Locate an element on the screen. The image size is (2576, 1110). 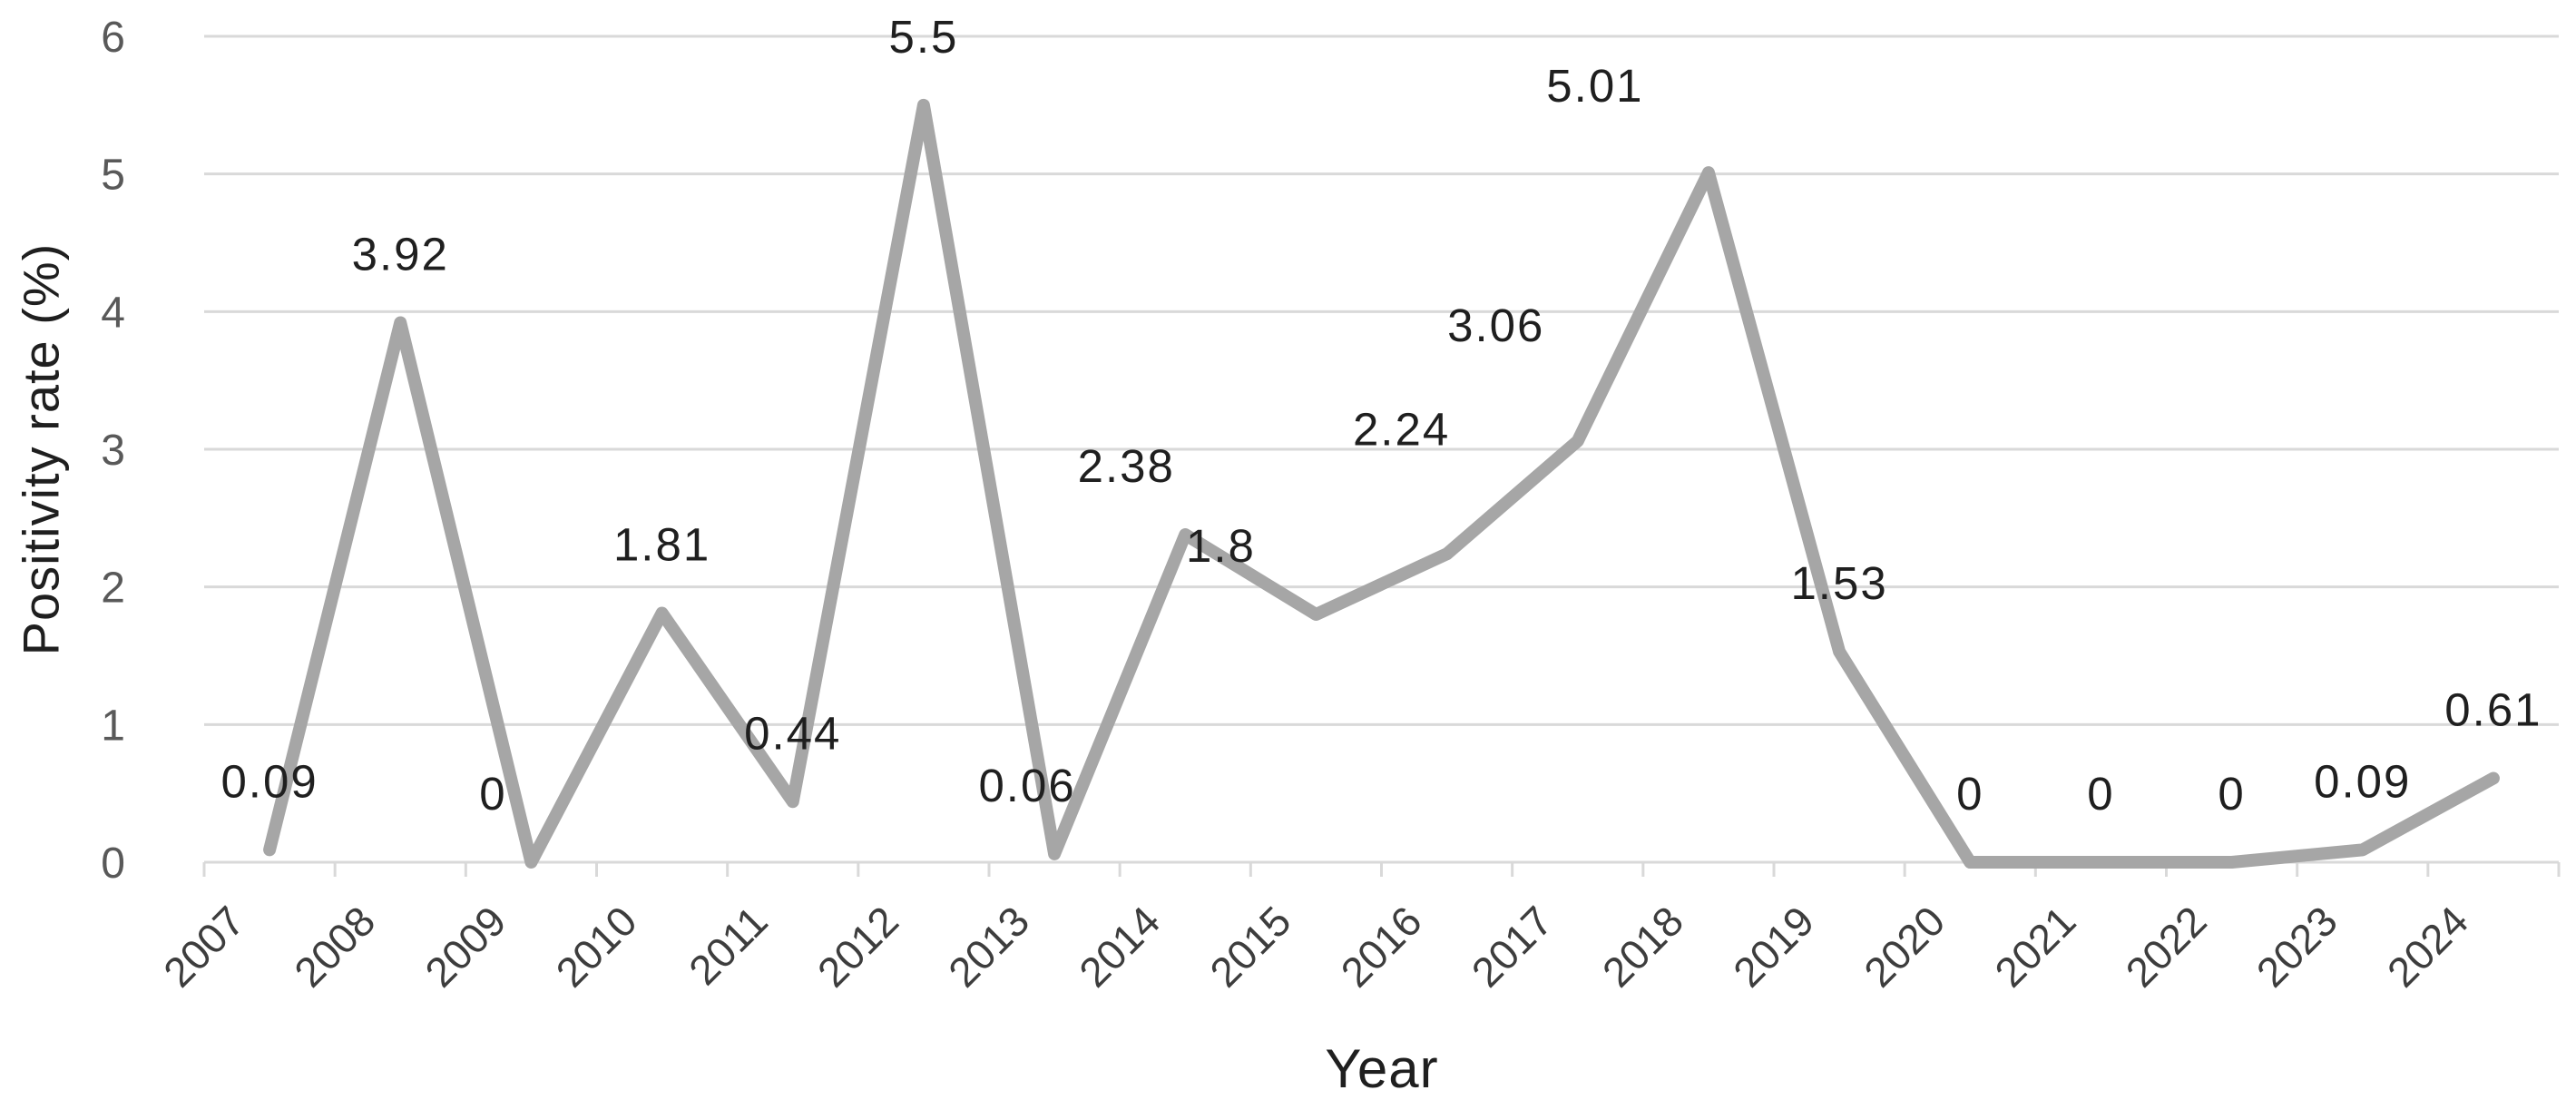
data-label: 5.5 is located at coordinates (923, 37).